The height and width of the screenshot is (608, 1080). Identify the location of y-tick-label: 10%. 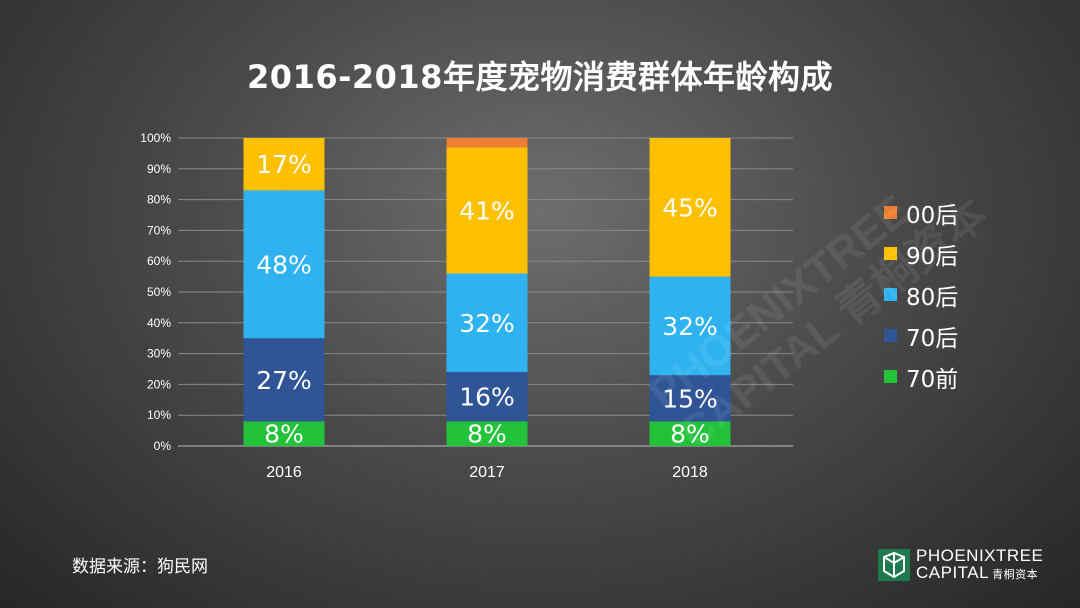
(159, 415).